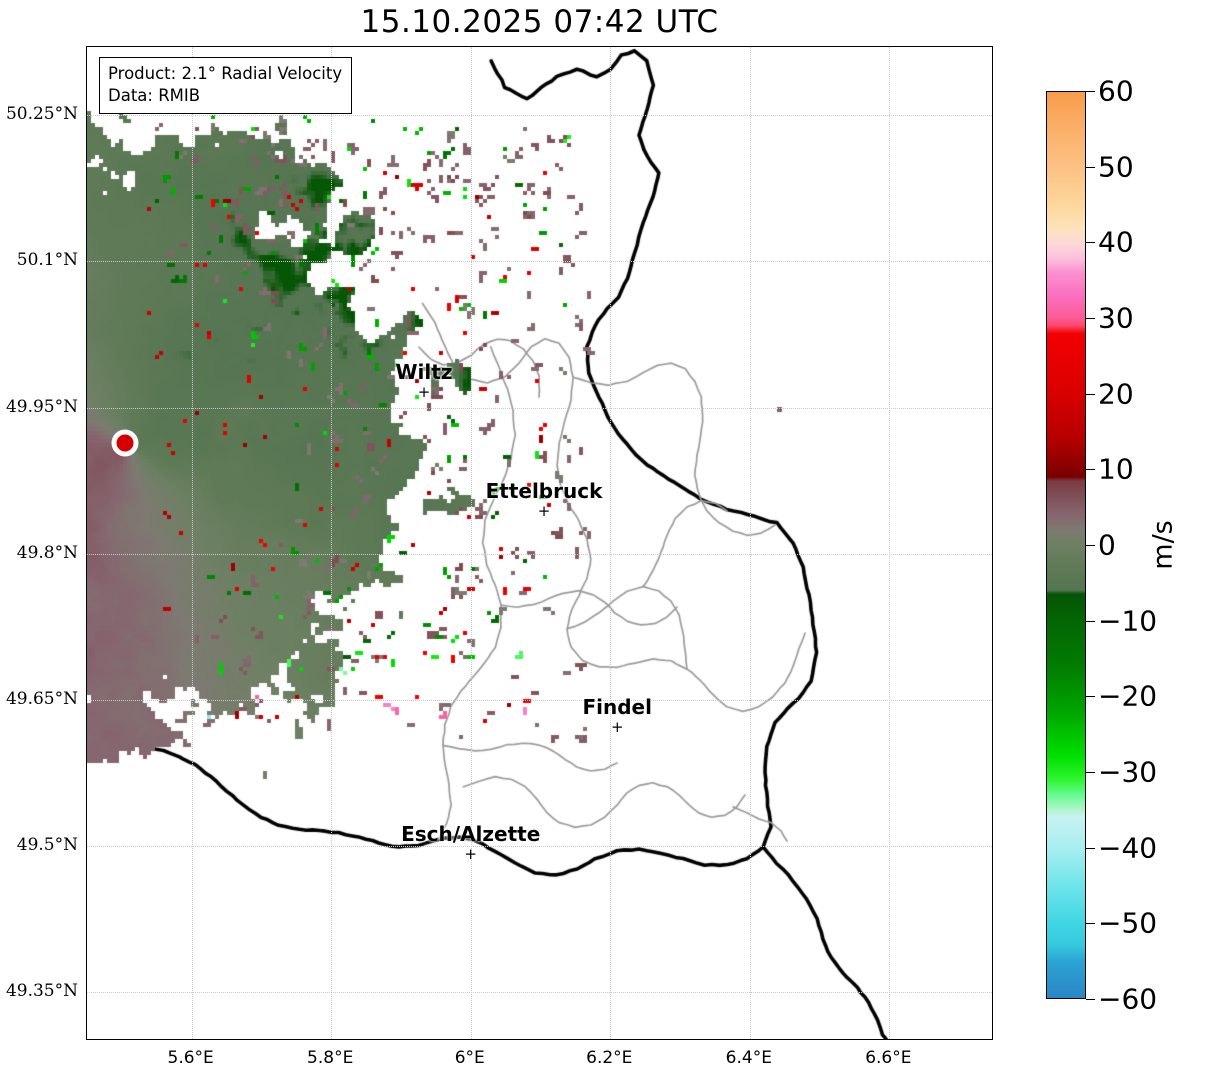 This screenshot has width=1207, height=1081. I want to click on colorbar, so click(1066, 545).